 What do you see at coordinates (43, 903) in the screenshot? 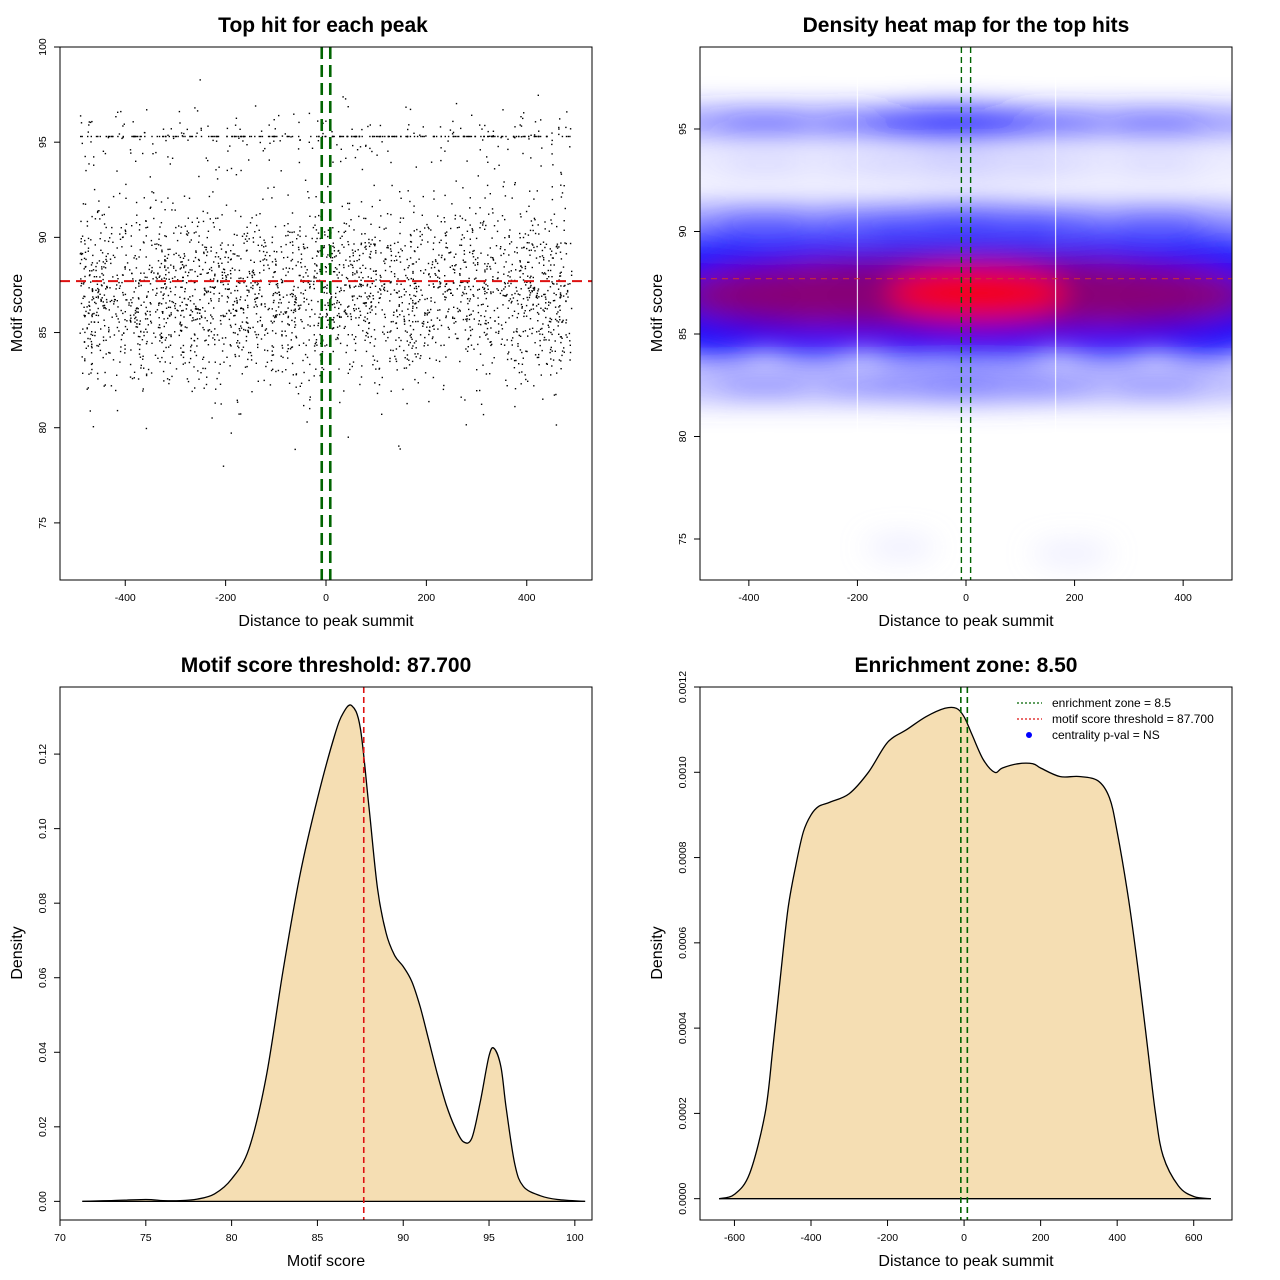
I see `y-tick-label: 0.08` at bounding box center [43, 903].